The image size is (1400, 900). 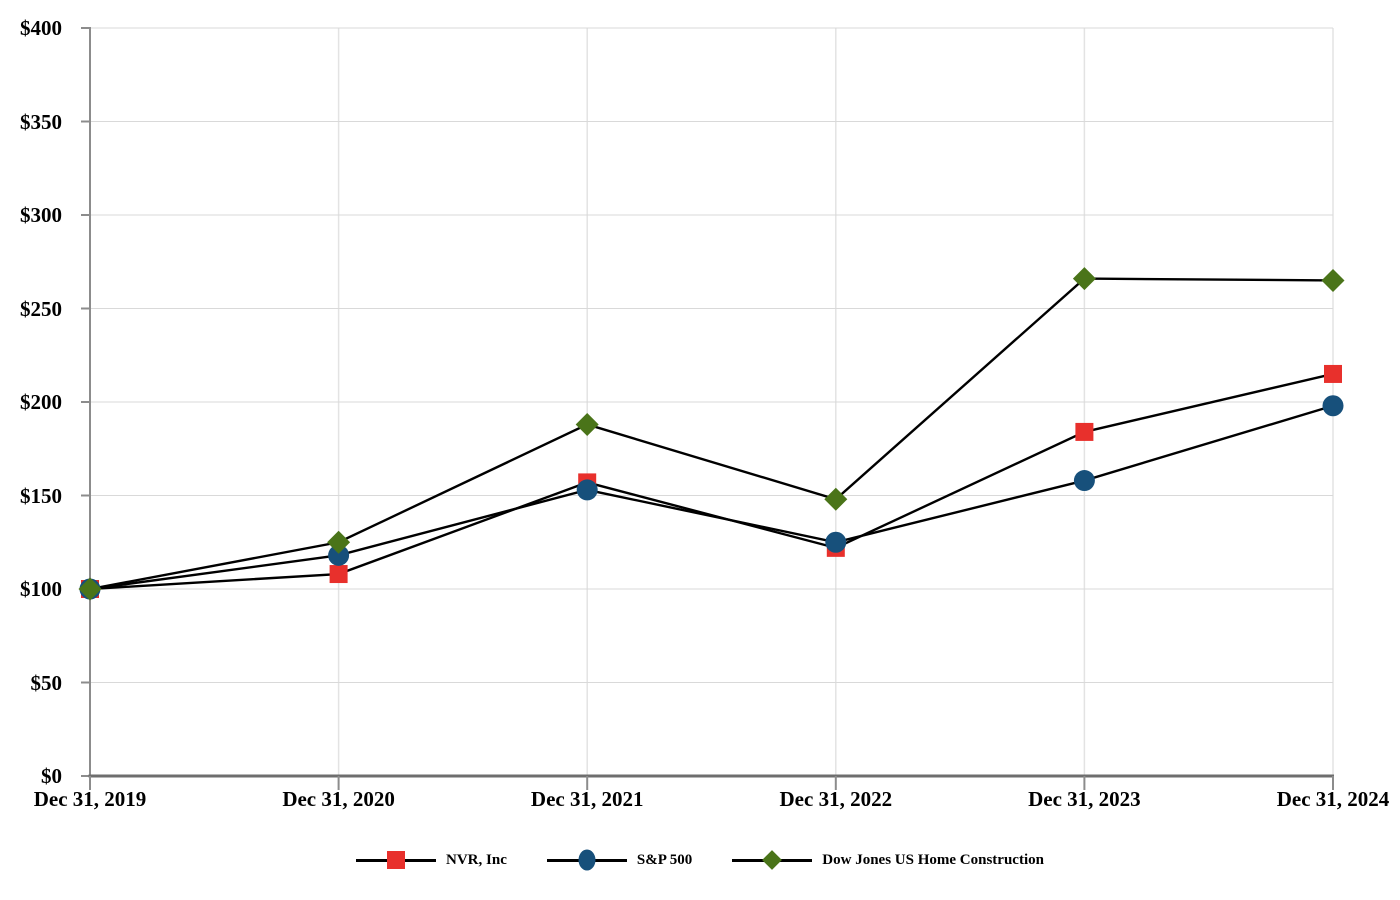 What do you see at coordinates (90, 799) in the screenshot?
I see `x-tick-label: Dec 31, 2019` at bounding box center [90, 799].